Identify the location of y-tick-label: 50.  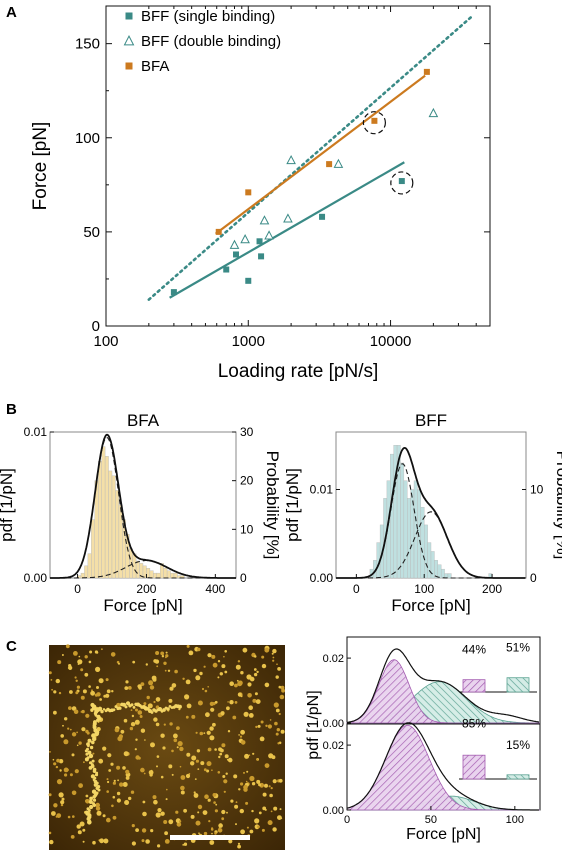
(91, 232).